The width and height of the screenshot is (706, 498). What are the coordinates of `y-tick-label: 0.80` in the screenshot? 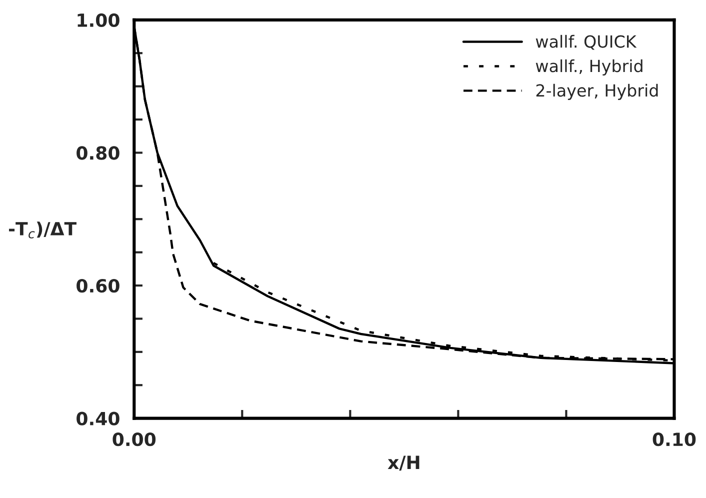 It's located at (98, 153).